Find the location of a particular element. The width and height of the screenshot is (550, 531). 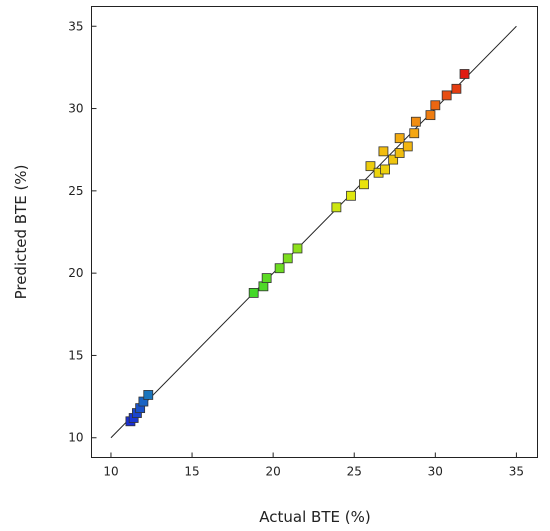

y-tick-label: 15 is located at coordinates (75, 355).